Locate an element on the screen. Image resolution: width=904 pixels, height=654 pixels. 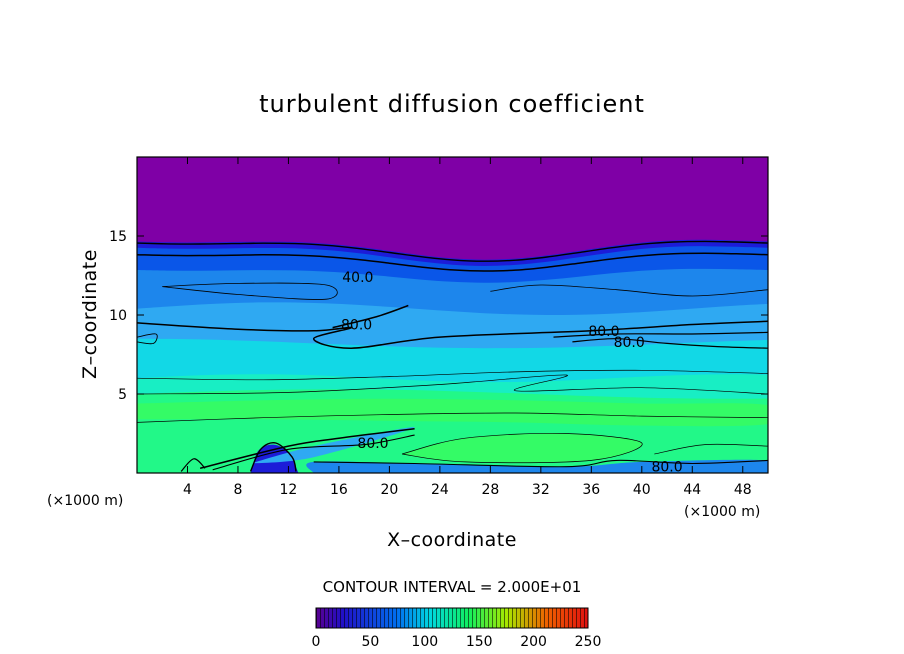
x-tick-label: 28 is located at coordinates (490, 490).